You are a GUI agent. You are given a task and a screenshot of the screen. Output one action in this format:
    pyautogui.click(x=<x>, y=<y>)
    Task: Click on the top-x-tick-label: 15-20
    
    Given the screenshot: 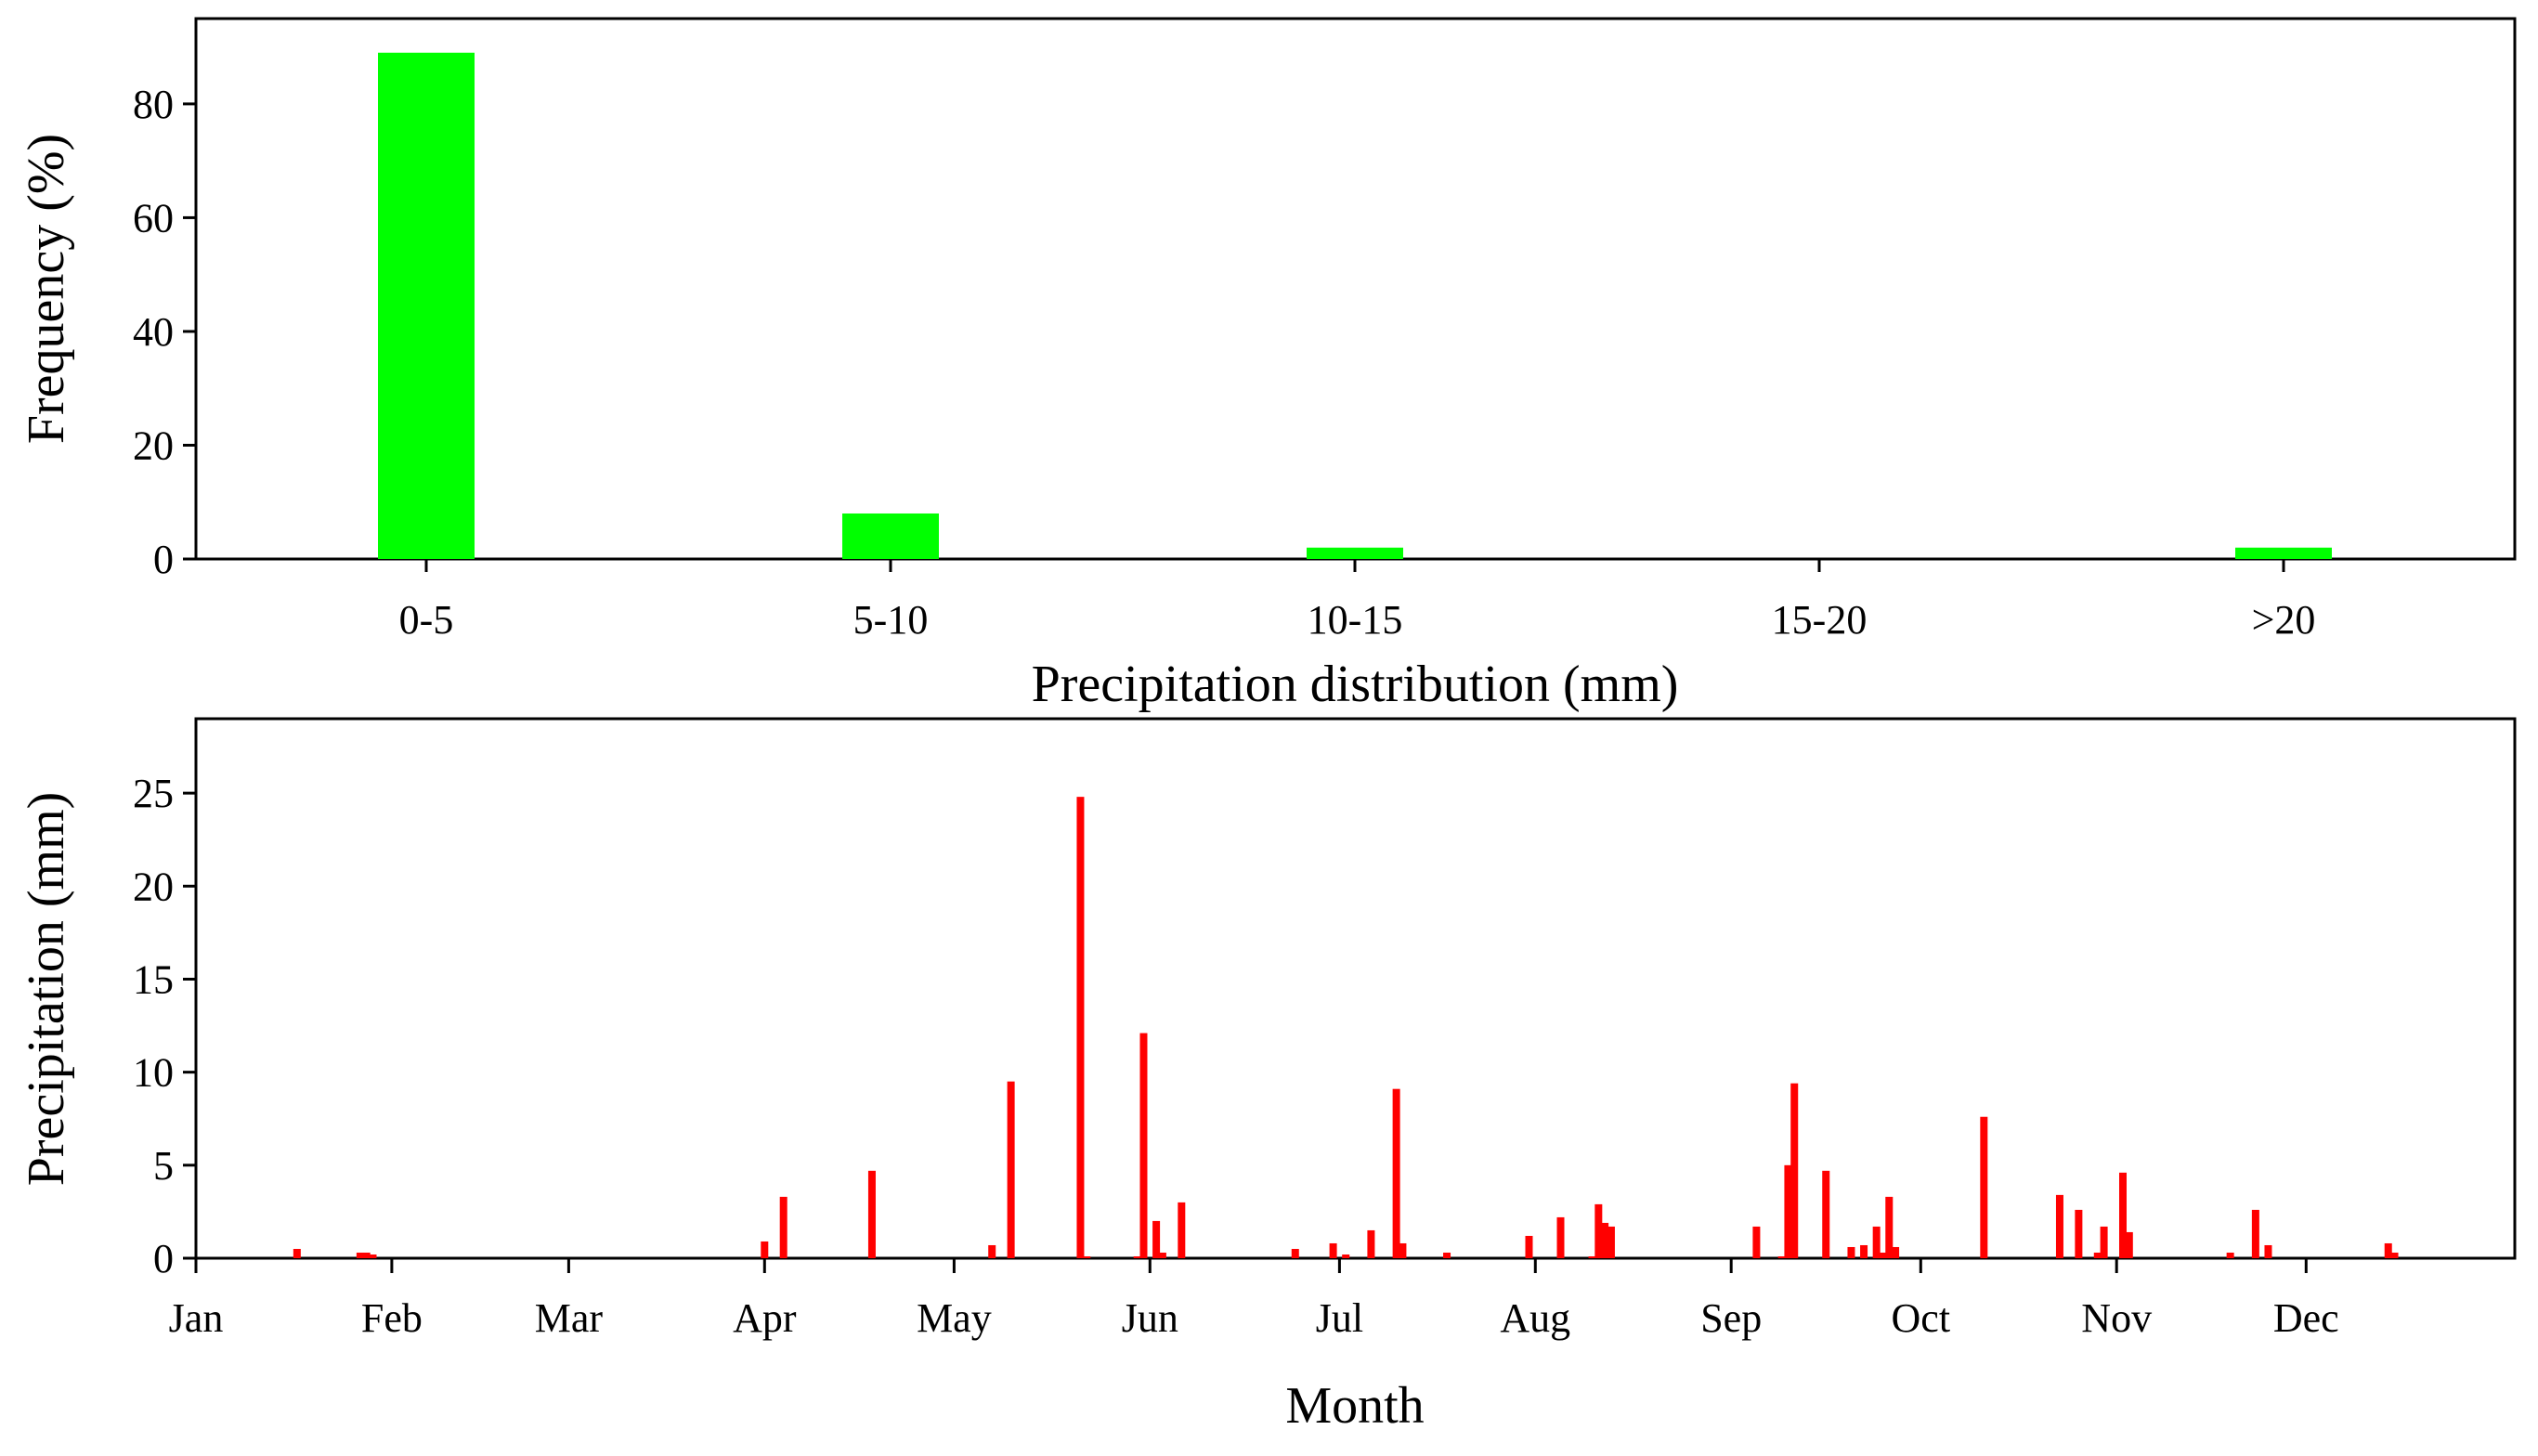 What is the action you would take?
    pyautogui.click(x=1820, y=620)
    